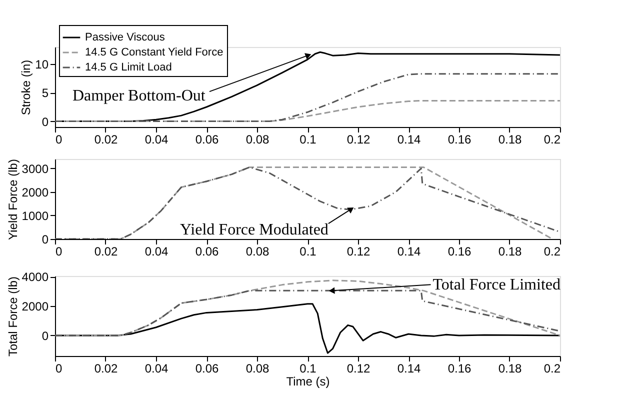 This screenshot has height=404, width=641. I want to click on y-tick-label: 1000, so click(35, 215).